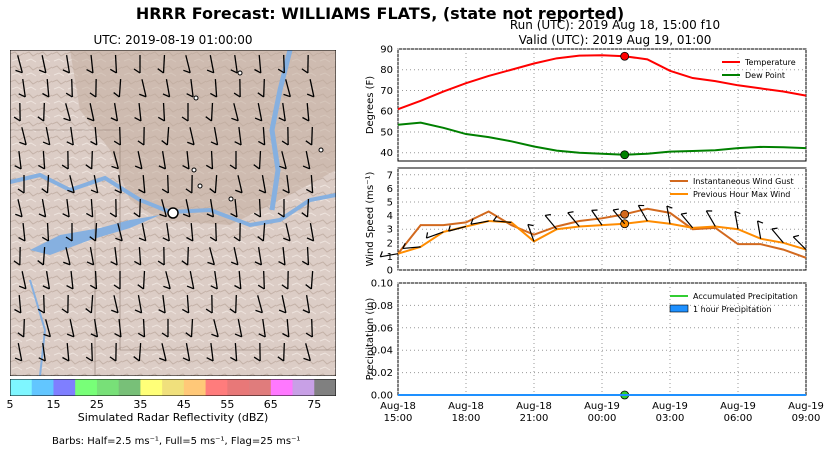  What do you see at coordinates (390, 175) in the screenshot?
I see `y-tick-label: 7` at bounding box center [390, 175].